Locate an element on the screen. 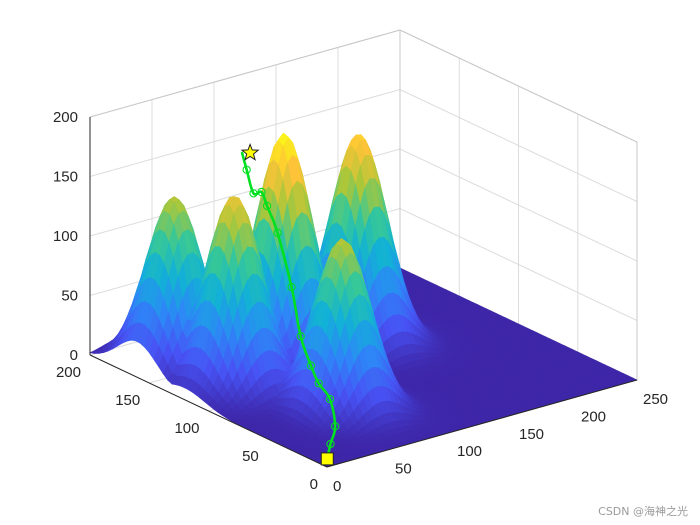 The width and height of the screenshot is (700, 525). goal-marker is located at coordinates (250, 151).